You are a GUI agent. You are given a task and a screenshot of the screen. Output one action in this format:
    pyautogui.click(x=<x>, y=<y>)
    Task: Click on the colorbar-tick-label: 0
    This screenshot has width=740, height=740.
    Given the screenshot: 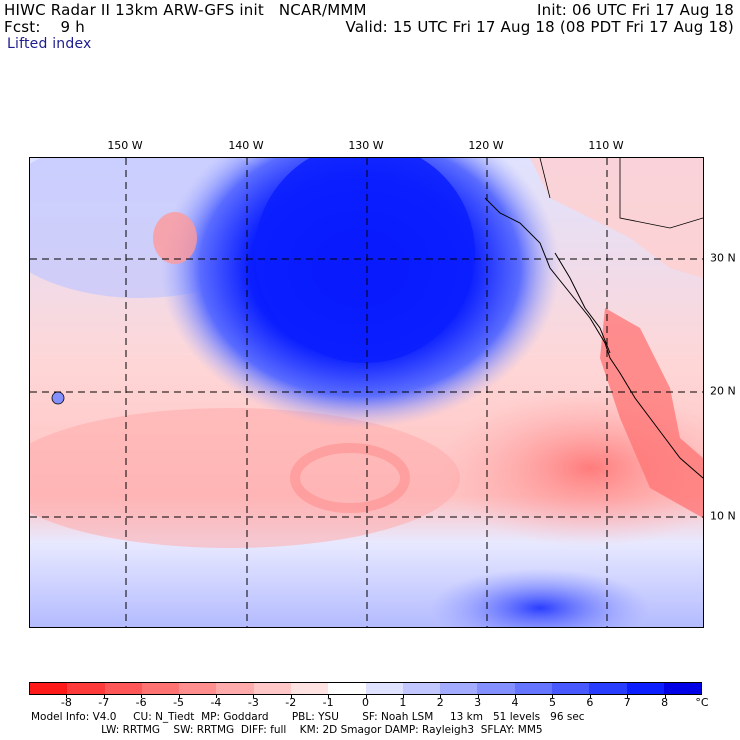 What is the action you would take?
    pyautogui.click(x=365, y=702)
    